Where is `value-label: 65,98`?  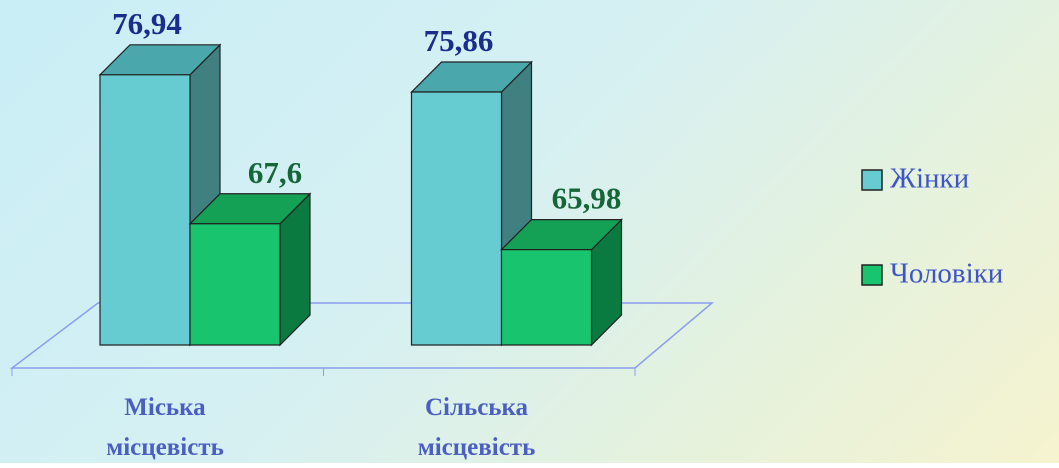 value-label: 65,98 is located at coordinates (587, 198).